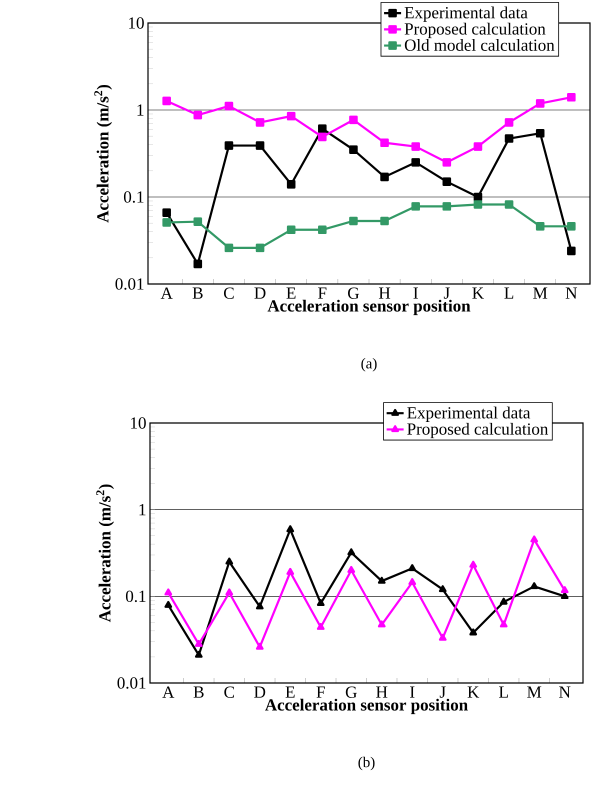 This screenshot has width=601, height=789. Describe the element at coordinates (474, 692) in the screenshot. I see `x-tick-label: K` at that location.